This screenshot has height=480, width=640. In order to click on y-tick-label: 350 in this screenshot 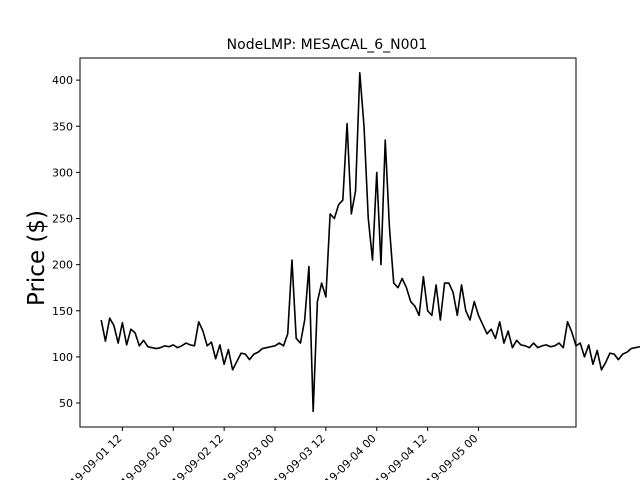, I will do `click(62, 126)`.